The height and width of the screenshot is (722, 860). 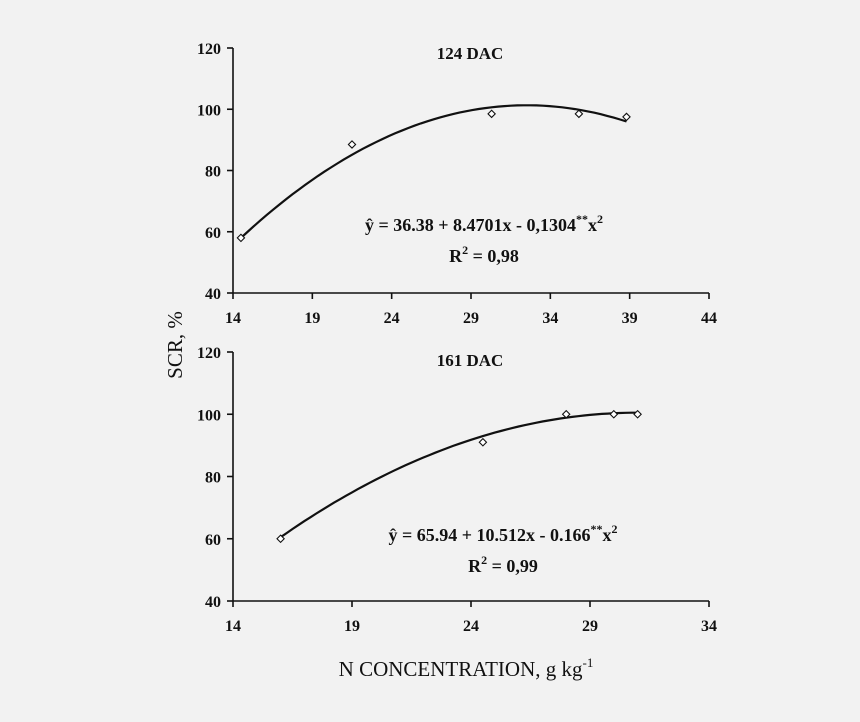 I want to click on r-squared: R2 = 0,99, so click(x=503, y=564).